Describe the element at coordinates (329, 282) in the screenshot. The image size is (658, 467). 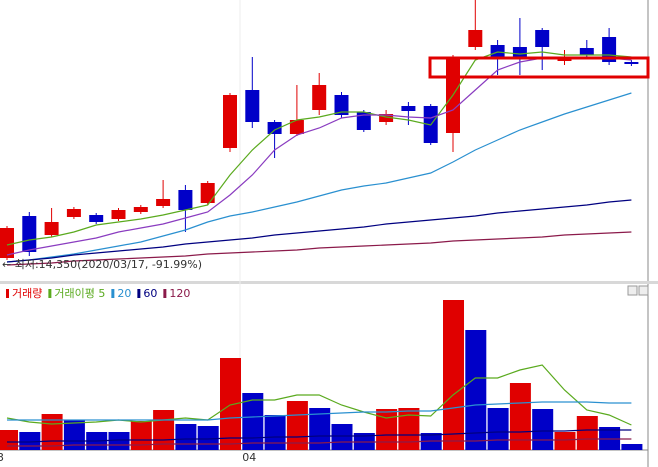
I see `panel-divider` at that location.